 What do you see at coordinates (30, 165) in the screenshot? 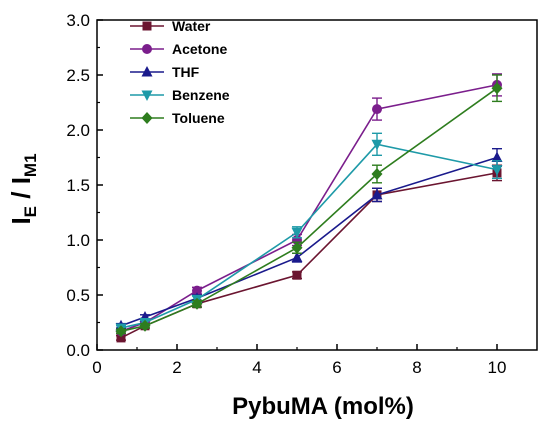
I see `y-axis-title-sub-m: M1` at bounding box center [30, 165].